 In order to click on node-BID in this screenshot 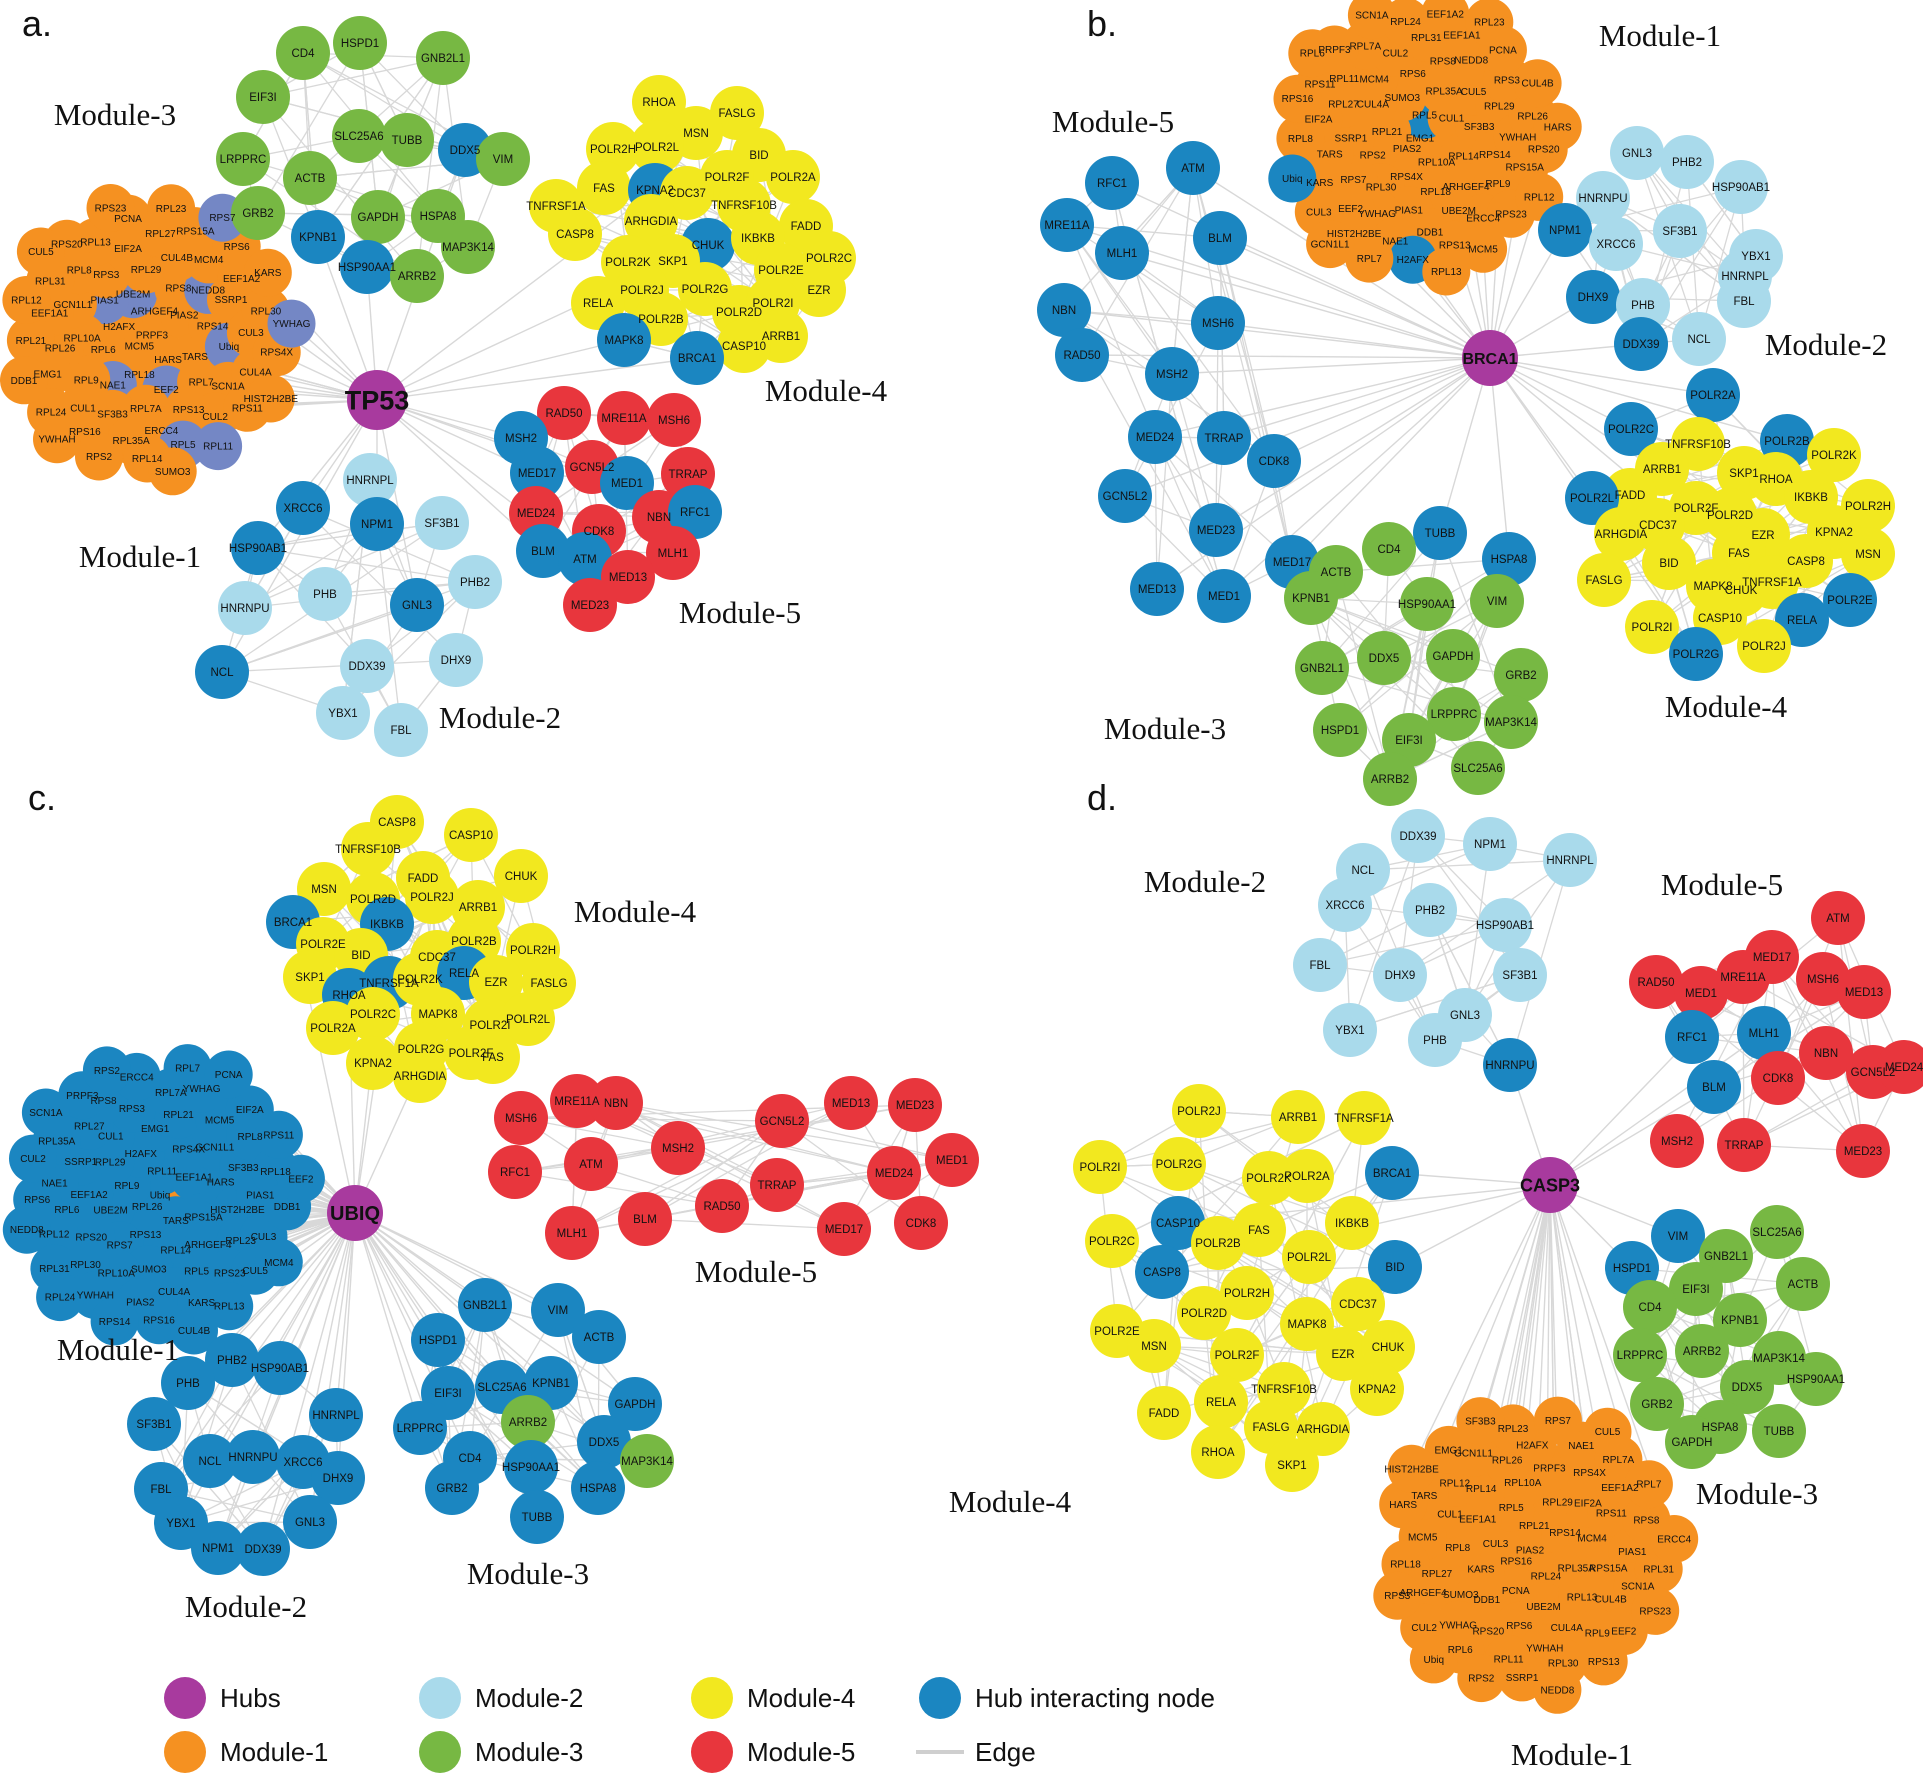, I will do `click(1395, 1267)`.